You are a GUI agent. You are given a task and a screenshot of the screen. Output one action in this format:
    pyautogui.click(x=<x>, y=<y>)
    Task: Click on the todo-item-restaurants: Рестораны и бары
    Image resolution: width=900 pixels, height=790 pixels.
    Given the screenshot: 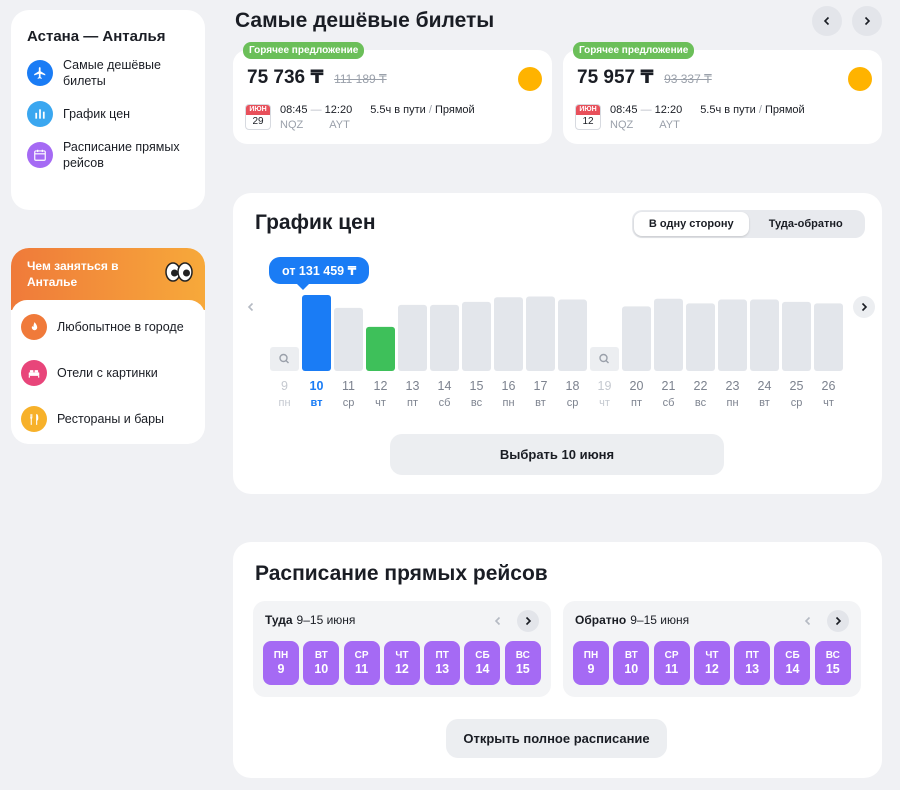 What is the action you would take?
    pyautogui.click(x=108, y=419)
    